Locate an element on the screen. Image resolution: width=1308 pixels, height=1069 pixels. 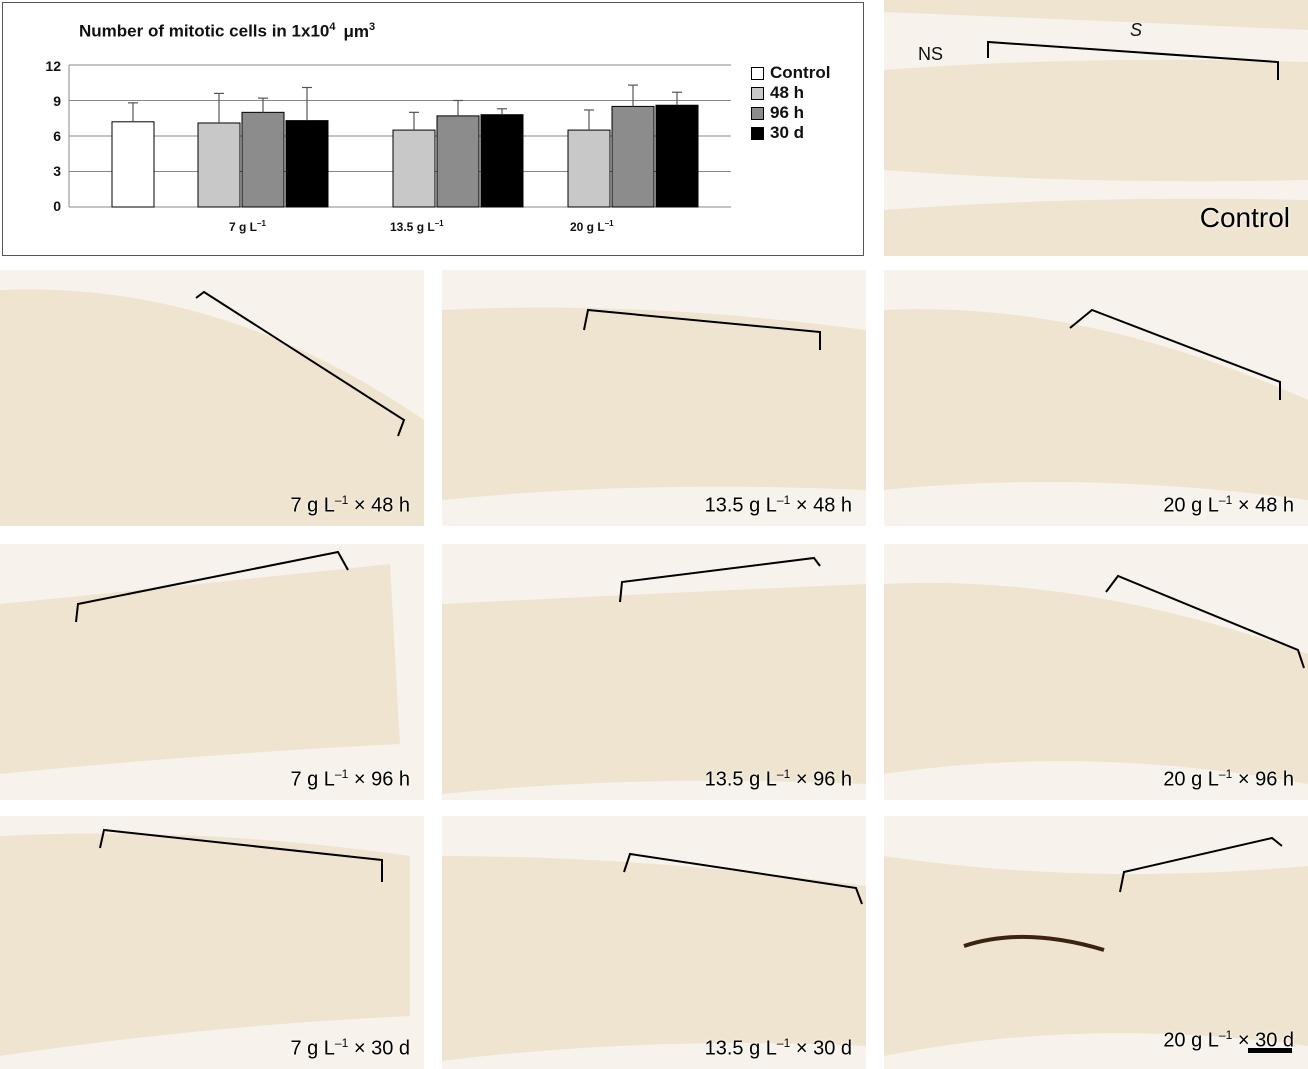
panel-label: 7 g L–1 × 96 h is located at coordinates (350, 779).